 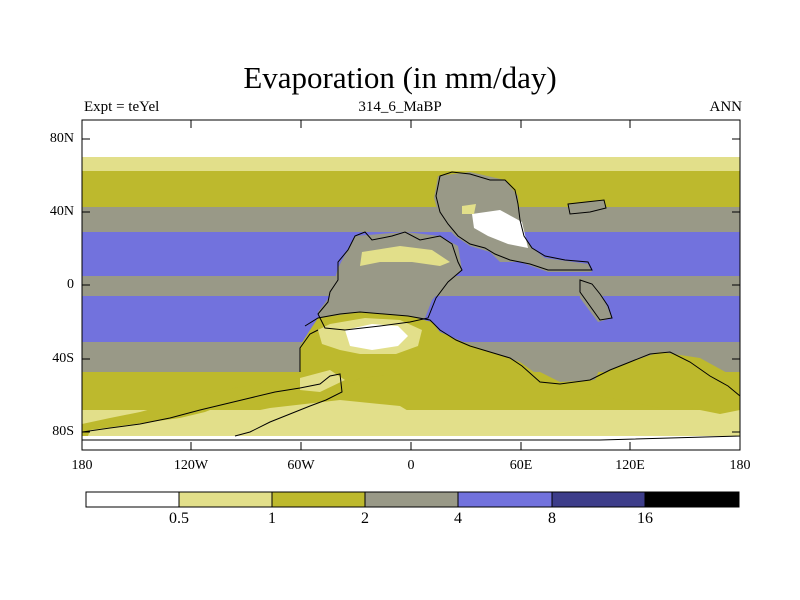 I want to click on coastline-island-east, so click(x=596, y=300).